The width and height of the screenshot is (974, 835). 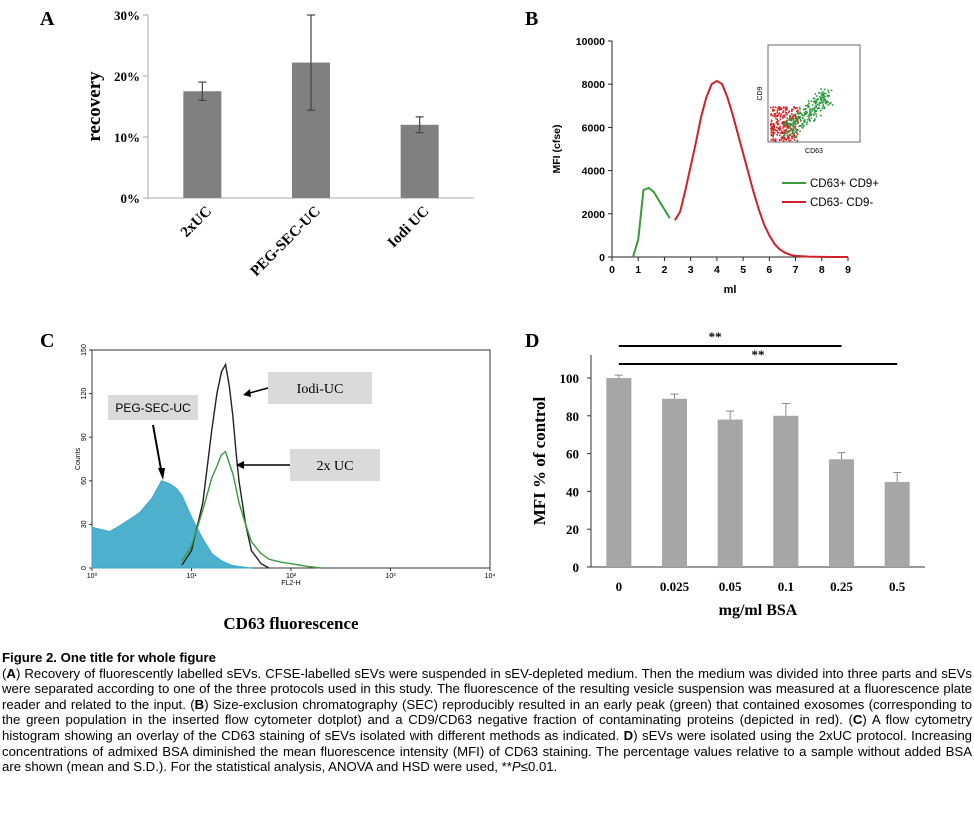 What do you see at coordinates (131, 198) in the screenshot?
I see `a-y-tick-label: 0%` at bounding box center [131, 198].